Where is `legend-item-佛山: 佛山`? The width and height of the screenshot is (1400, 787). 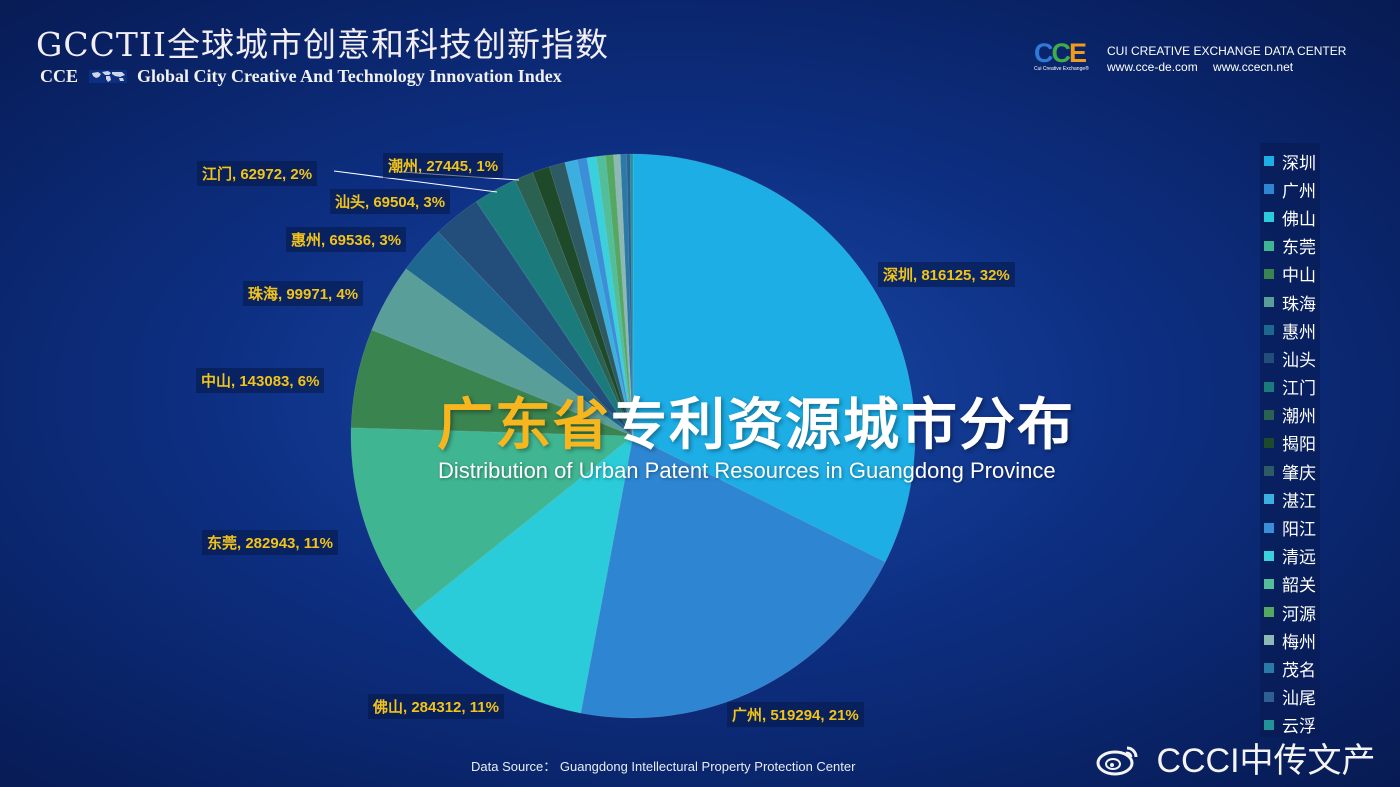 legend-item-佛山: 佛山 is located at coordinates (1292, 217).